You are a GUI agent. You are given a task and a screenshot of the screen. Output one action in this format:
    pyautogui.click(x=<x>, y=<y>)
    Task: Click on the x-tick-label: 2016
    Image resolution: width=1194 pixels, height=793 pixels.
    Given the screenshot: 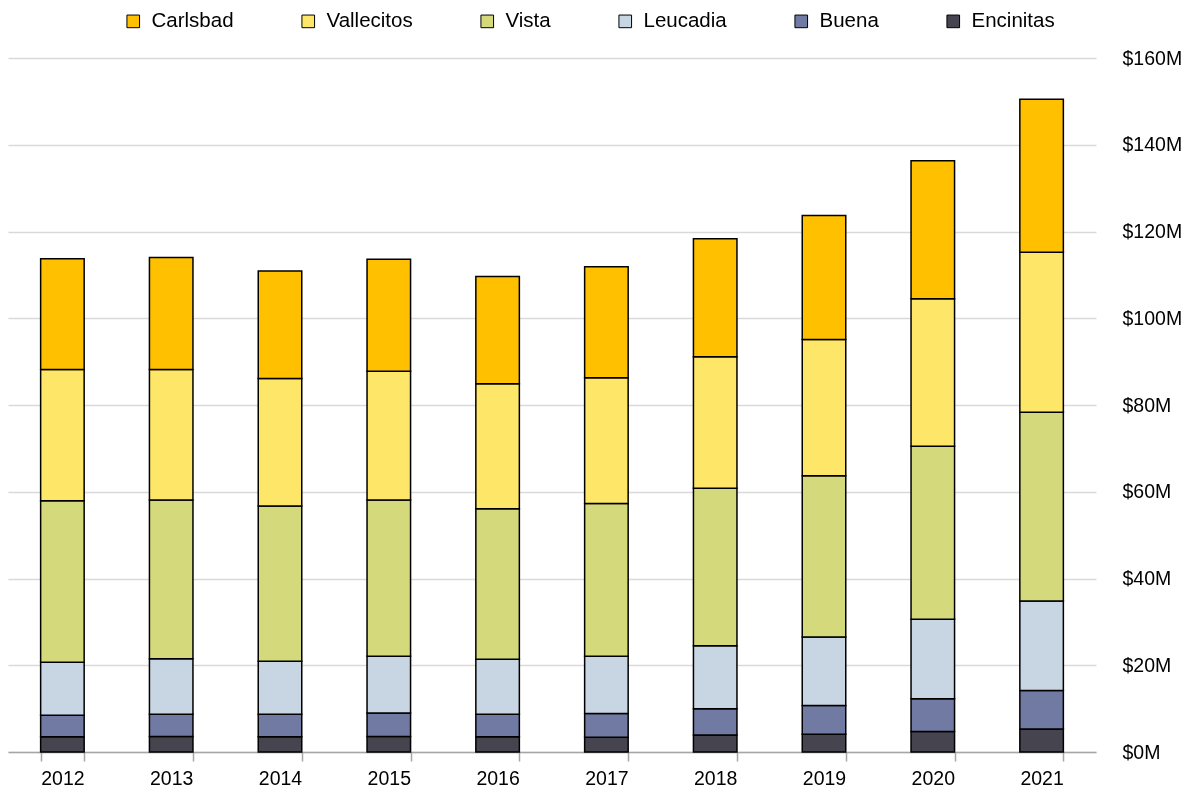 What is the action you would take?
    pyautogui.click(x=498, y=777)
    